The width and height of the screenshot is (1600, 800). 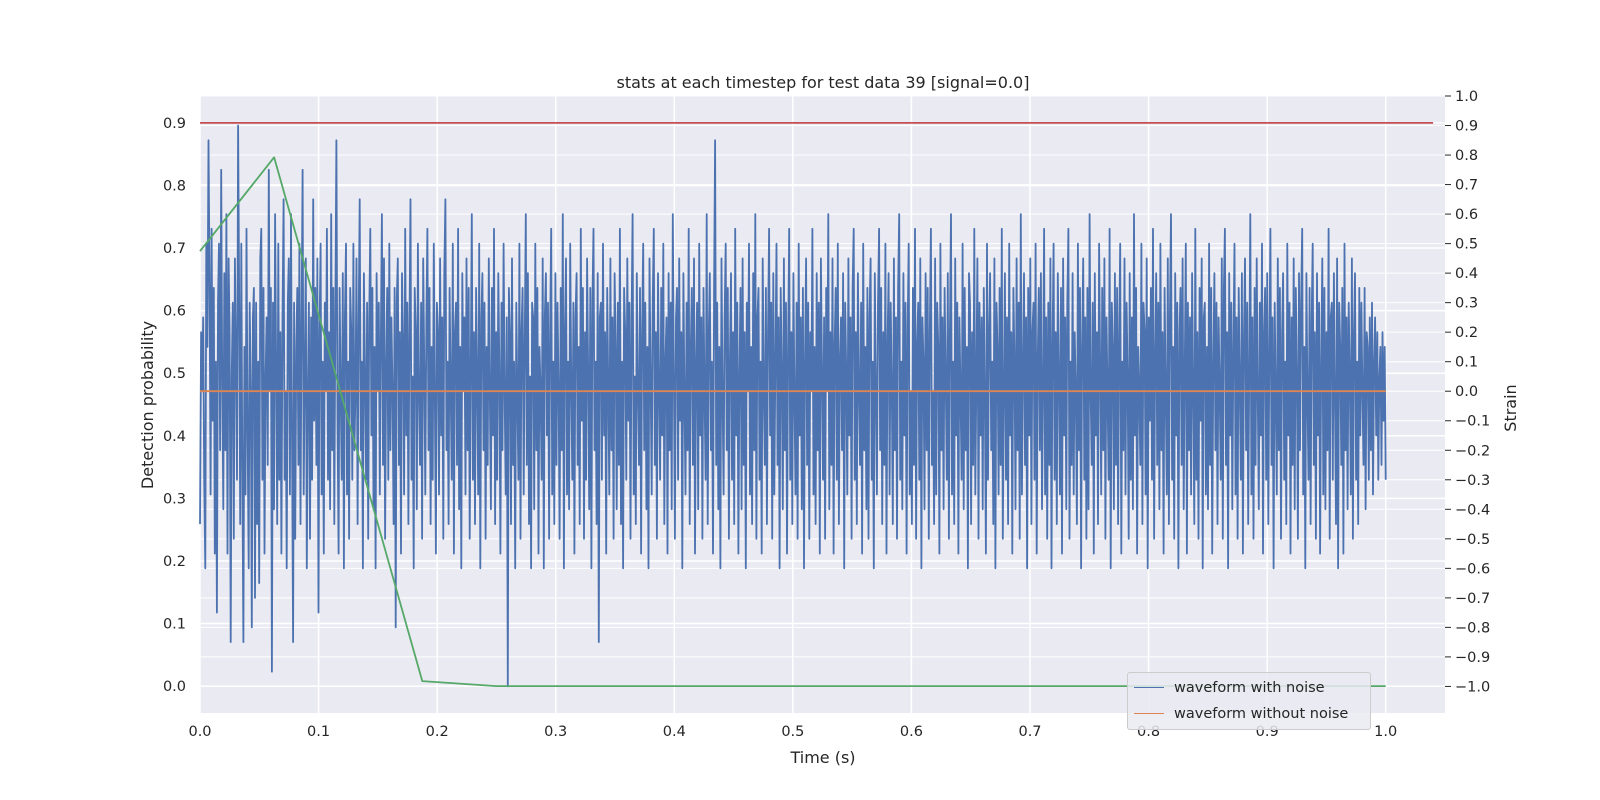 I want to click on y-tick-label: 0.3, so click(x=174, y=499).